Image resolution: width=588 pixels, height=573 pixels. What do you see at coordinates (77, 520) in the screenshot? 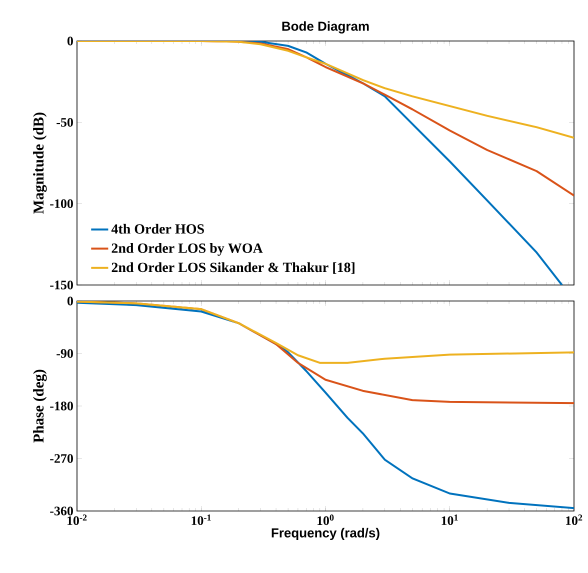
I see `x-tick-label: 10$^{-2}$` at bounding box center [77, 520].